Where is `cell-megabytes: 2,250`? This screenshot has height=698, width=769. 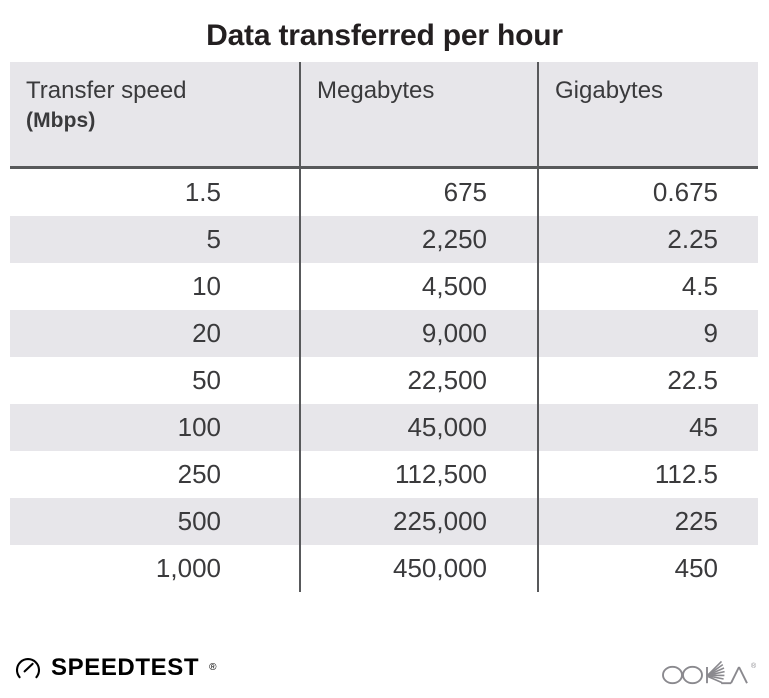 cell-megabytes: 2,250 is located at coordinates (418, 239).